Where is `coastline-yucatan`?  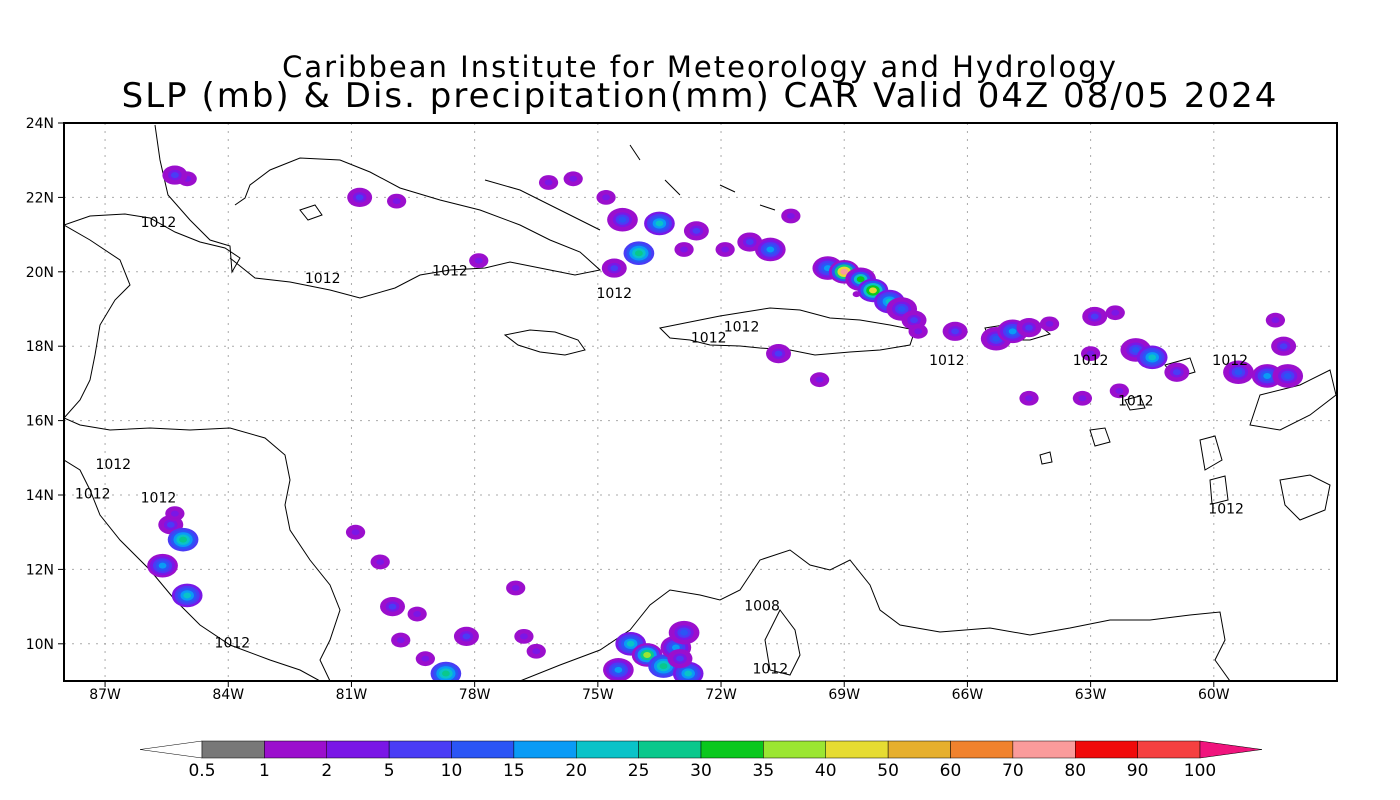 coastline-yucatan is located at coordinates (152, 271).